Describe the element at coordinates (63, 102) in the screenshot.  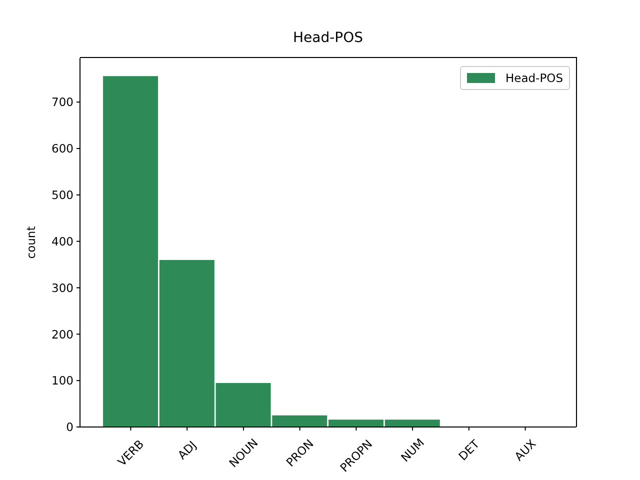
I see `y-tick-label: 700` at that location.